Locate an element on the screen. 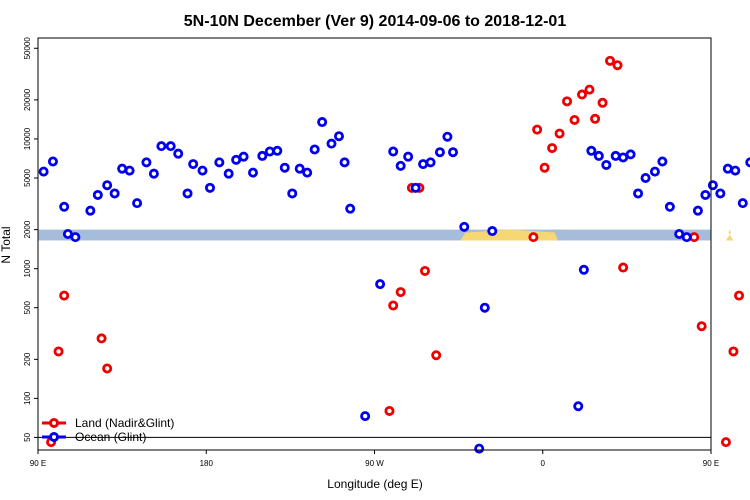  land-patch is located at coordinates (729, 235).